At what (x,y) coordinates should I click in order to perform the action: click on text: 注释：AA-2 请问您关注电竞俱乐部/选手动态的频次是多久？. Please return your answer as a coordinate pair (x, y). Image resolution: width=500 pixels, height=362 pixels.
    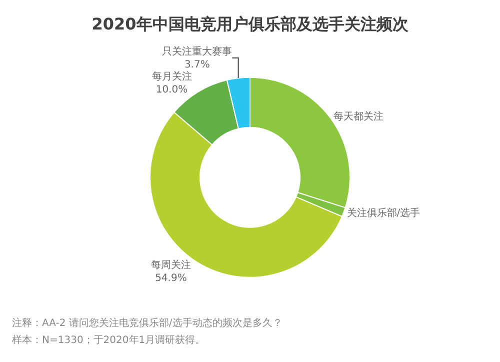
    Looking at the image, I should click on (147, 323).